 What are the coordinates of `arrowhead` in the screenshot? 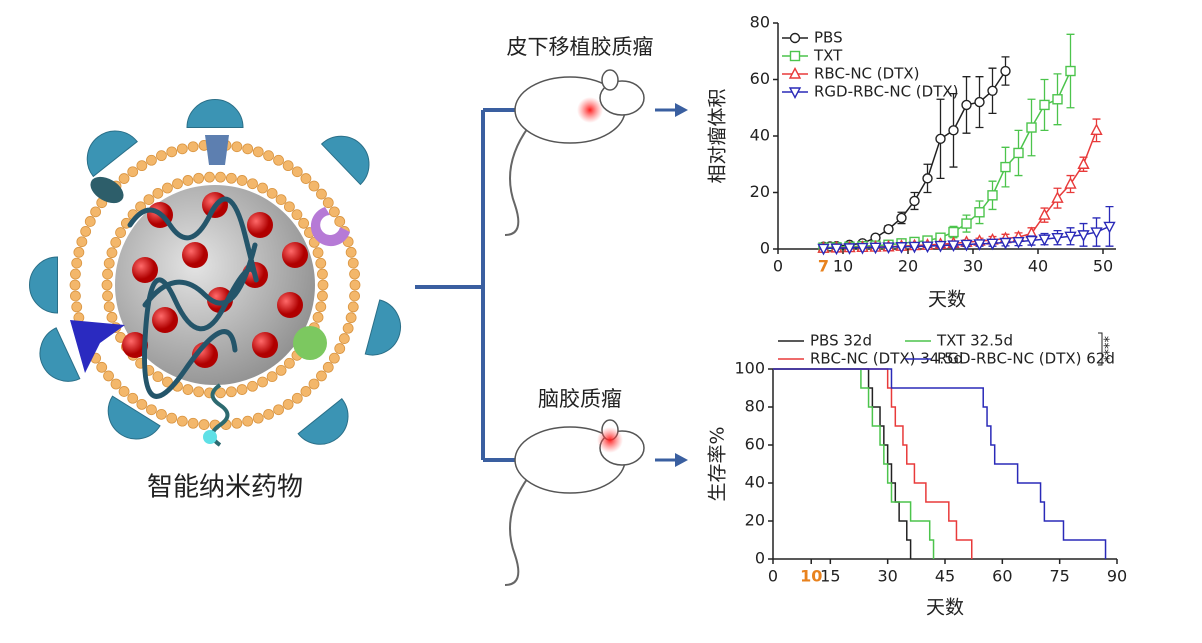 It's located at (681, 285).